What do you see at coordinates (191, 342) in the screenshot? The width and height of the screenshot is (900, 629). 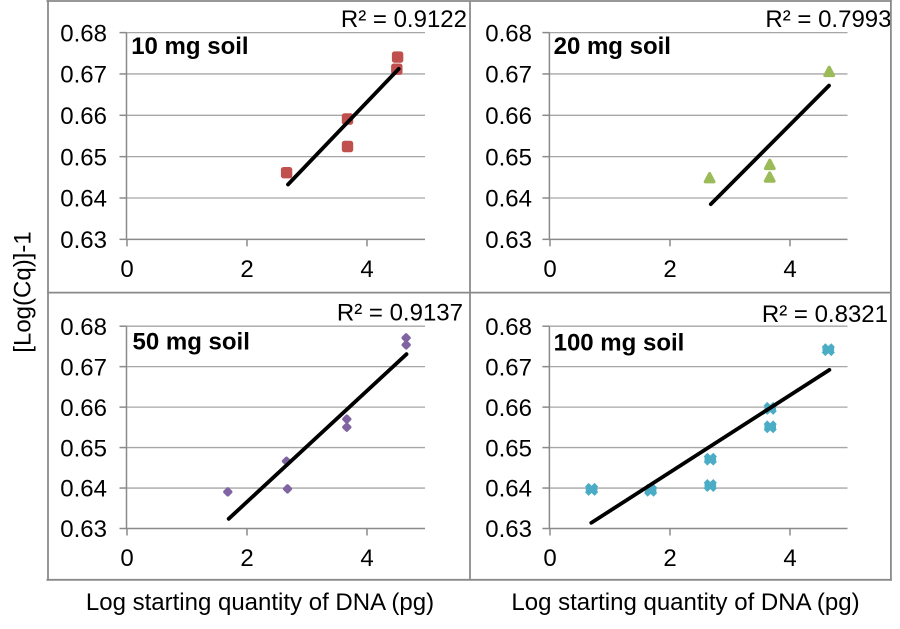 I see `svg-text: 50 mg soil` at bounding box center [191, 342].